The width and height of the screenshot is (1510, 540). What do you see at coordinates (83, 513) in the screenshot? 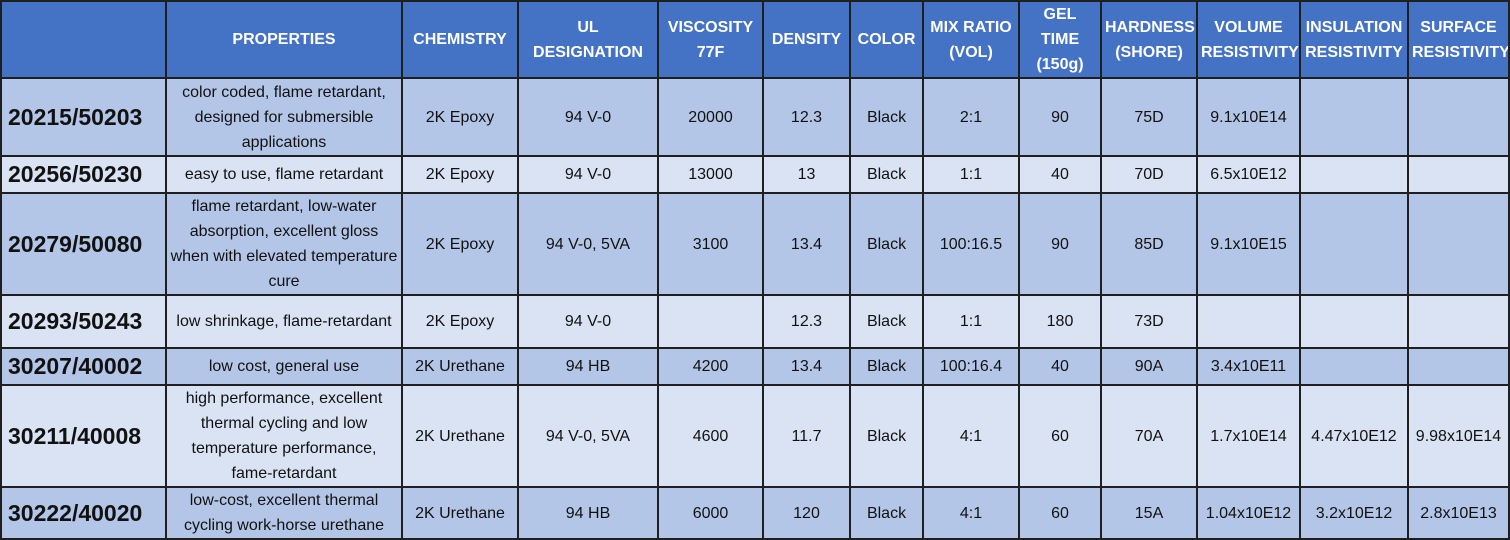
I see `part-number-cell: 30222/40020` at bounding box center [83, 513].